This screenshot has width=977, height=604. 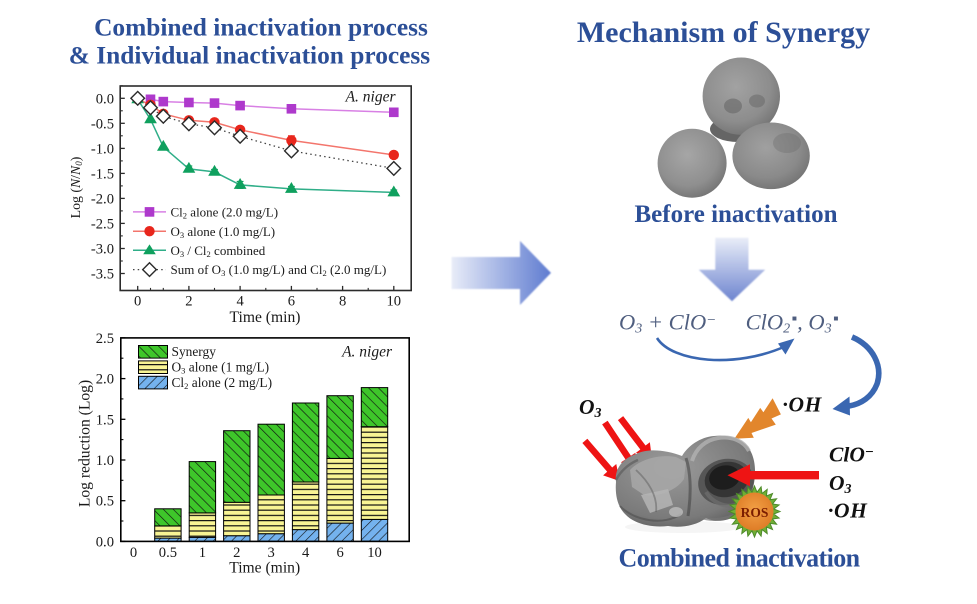 I want to click on svg-text: 8, so click(x=342, y=302).